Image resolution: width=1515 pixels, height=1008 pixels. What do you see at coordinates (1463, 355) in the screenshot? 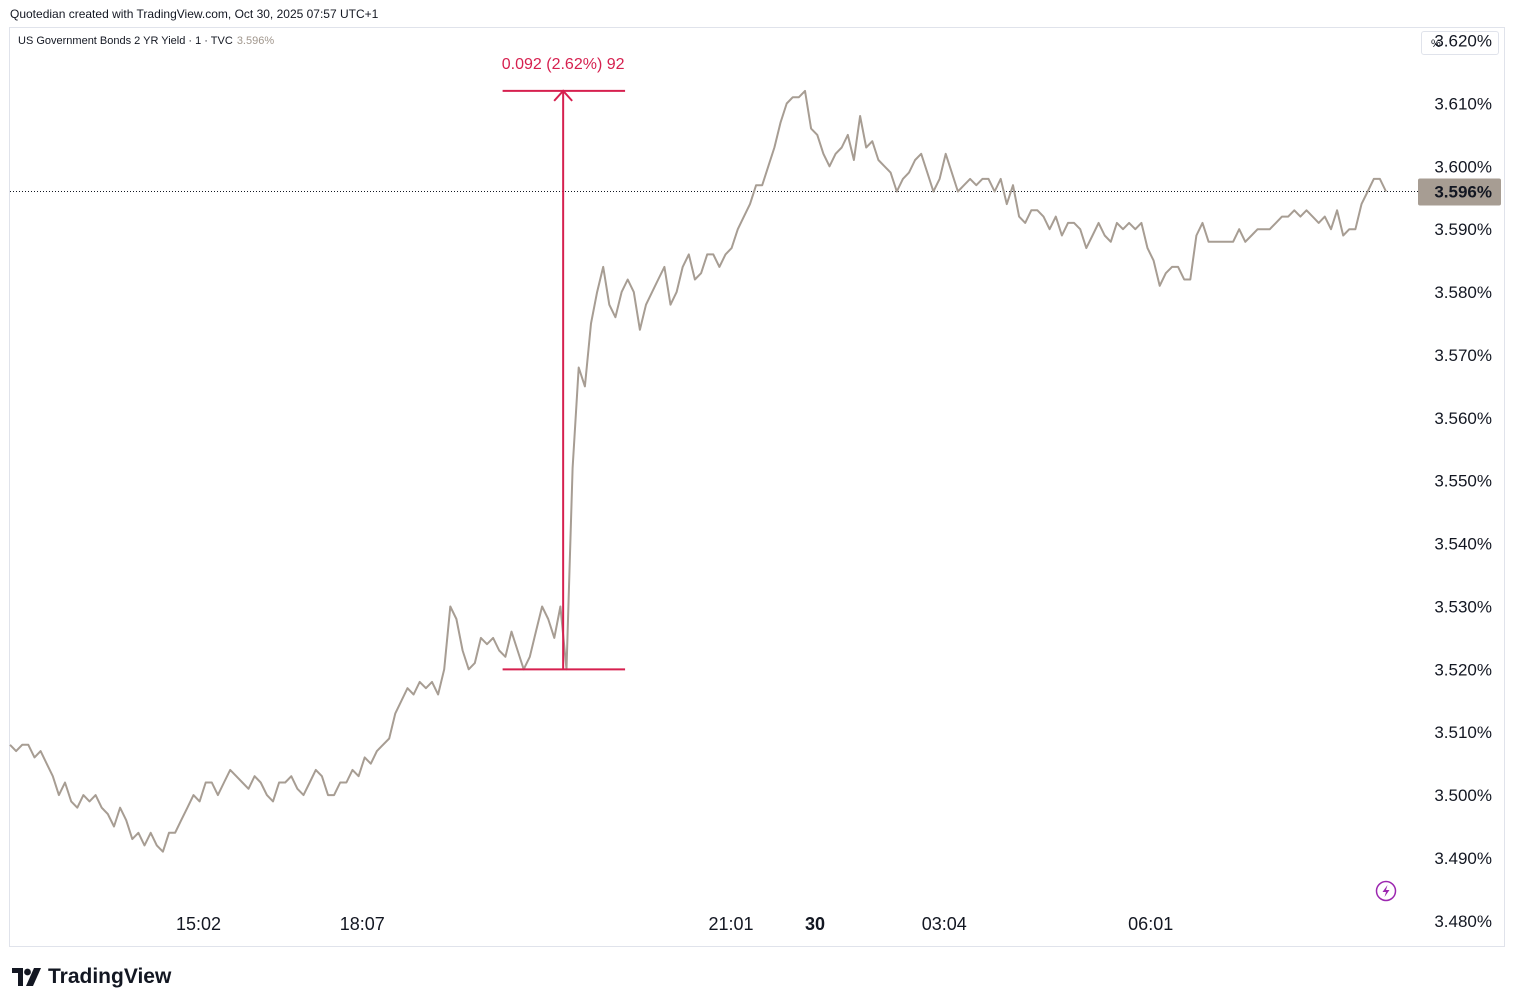
I see `y-tick-label: 3.570%` at bounding box center [1463, 355].